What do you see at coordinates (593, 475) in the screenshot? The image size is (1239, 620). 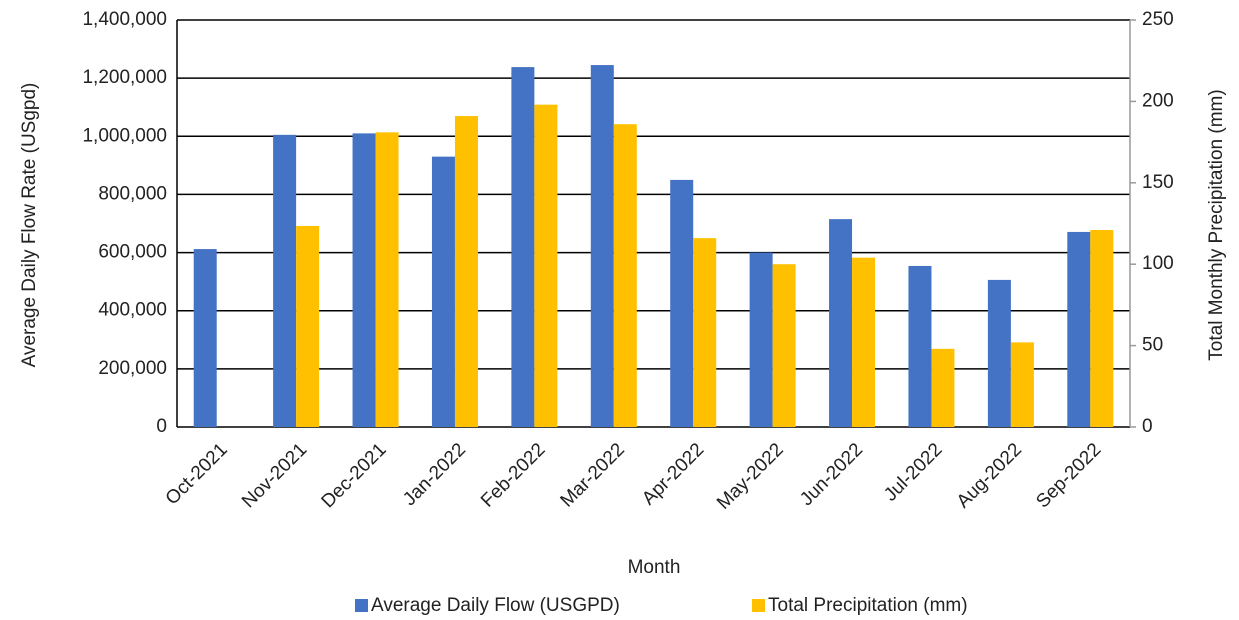 I see `x-tick-label: Mar-2022` at bounding box center [593, 475].